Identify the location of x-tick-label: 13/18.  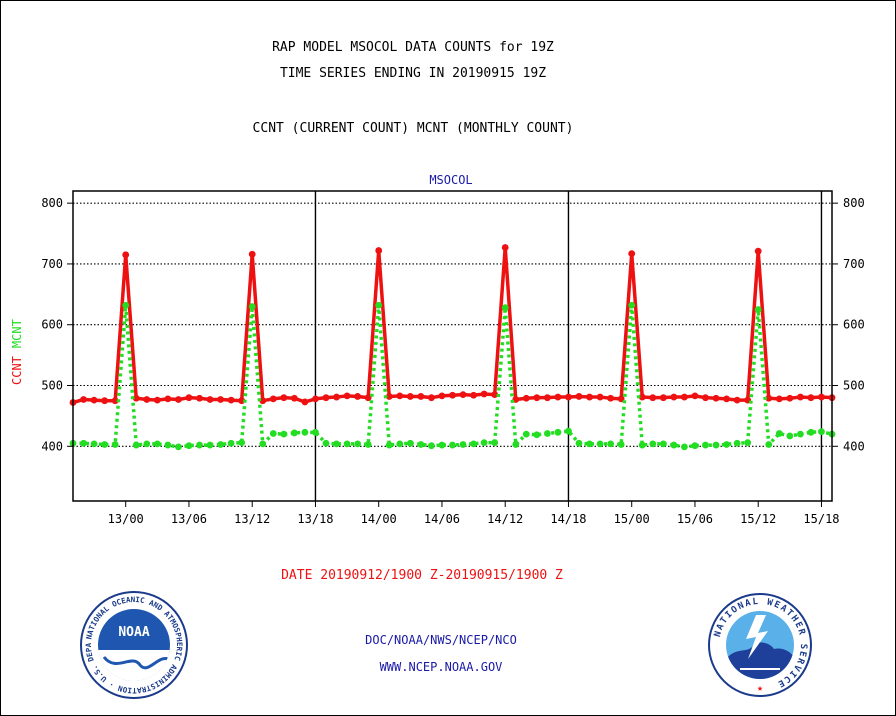
(315, 519).